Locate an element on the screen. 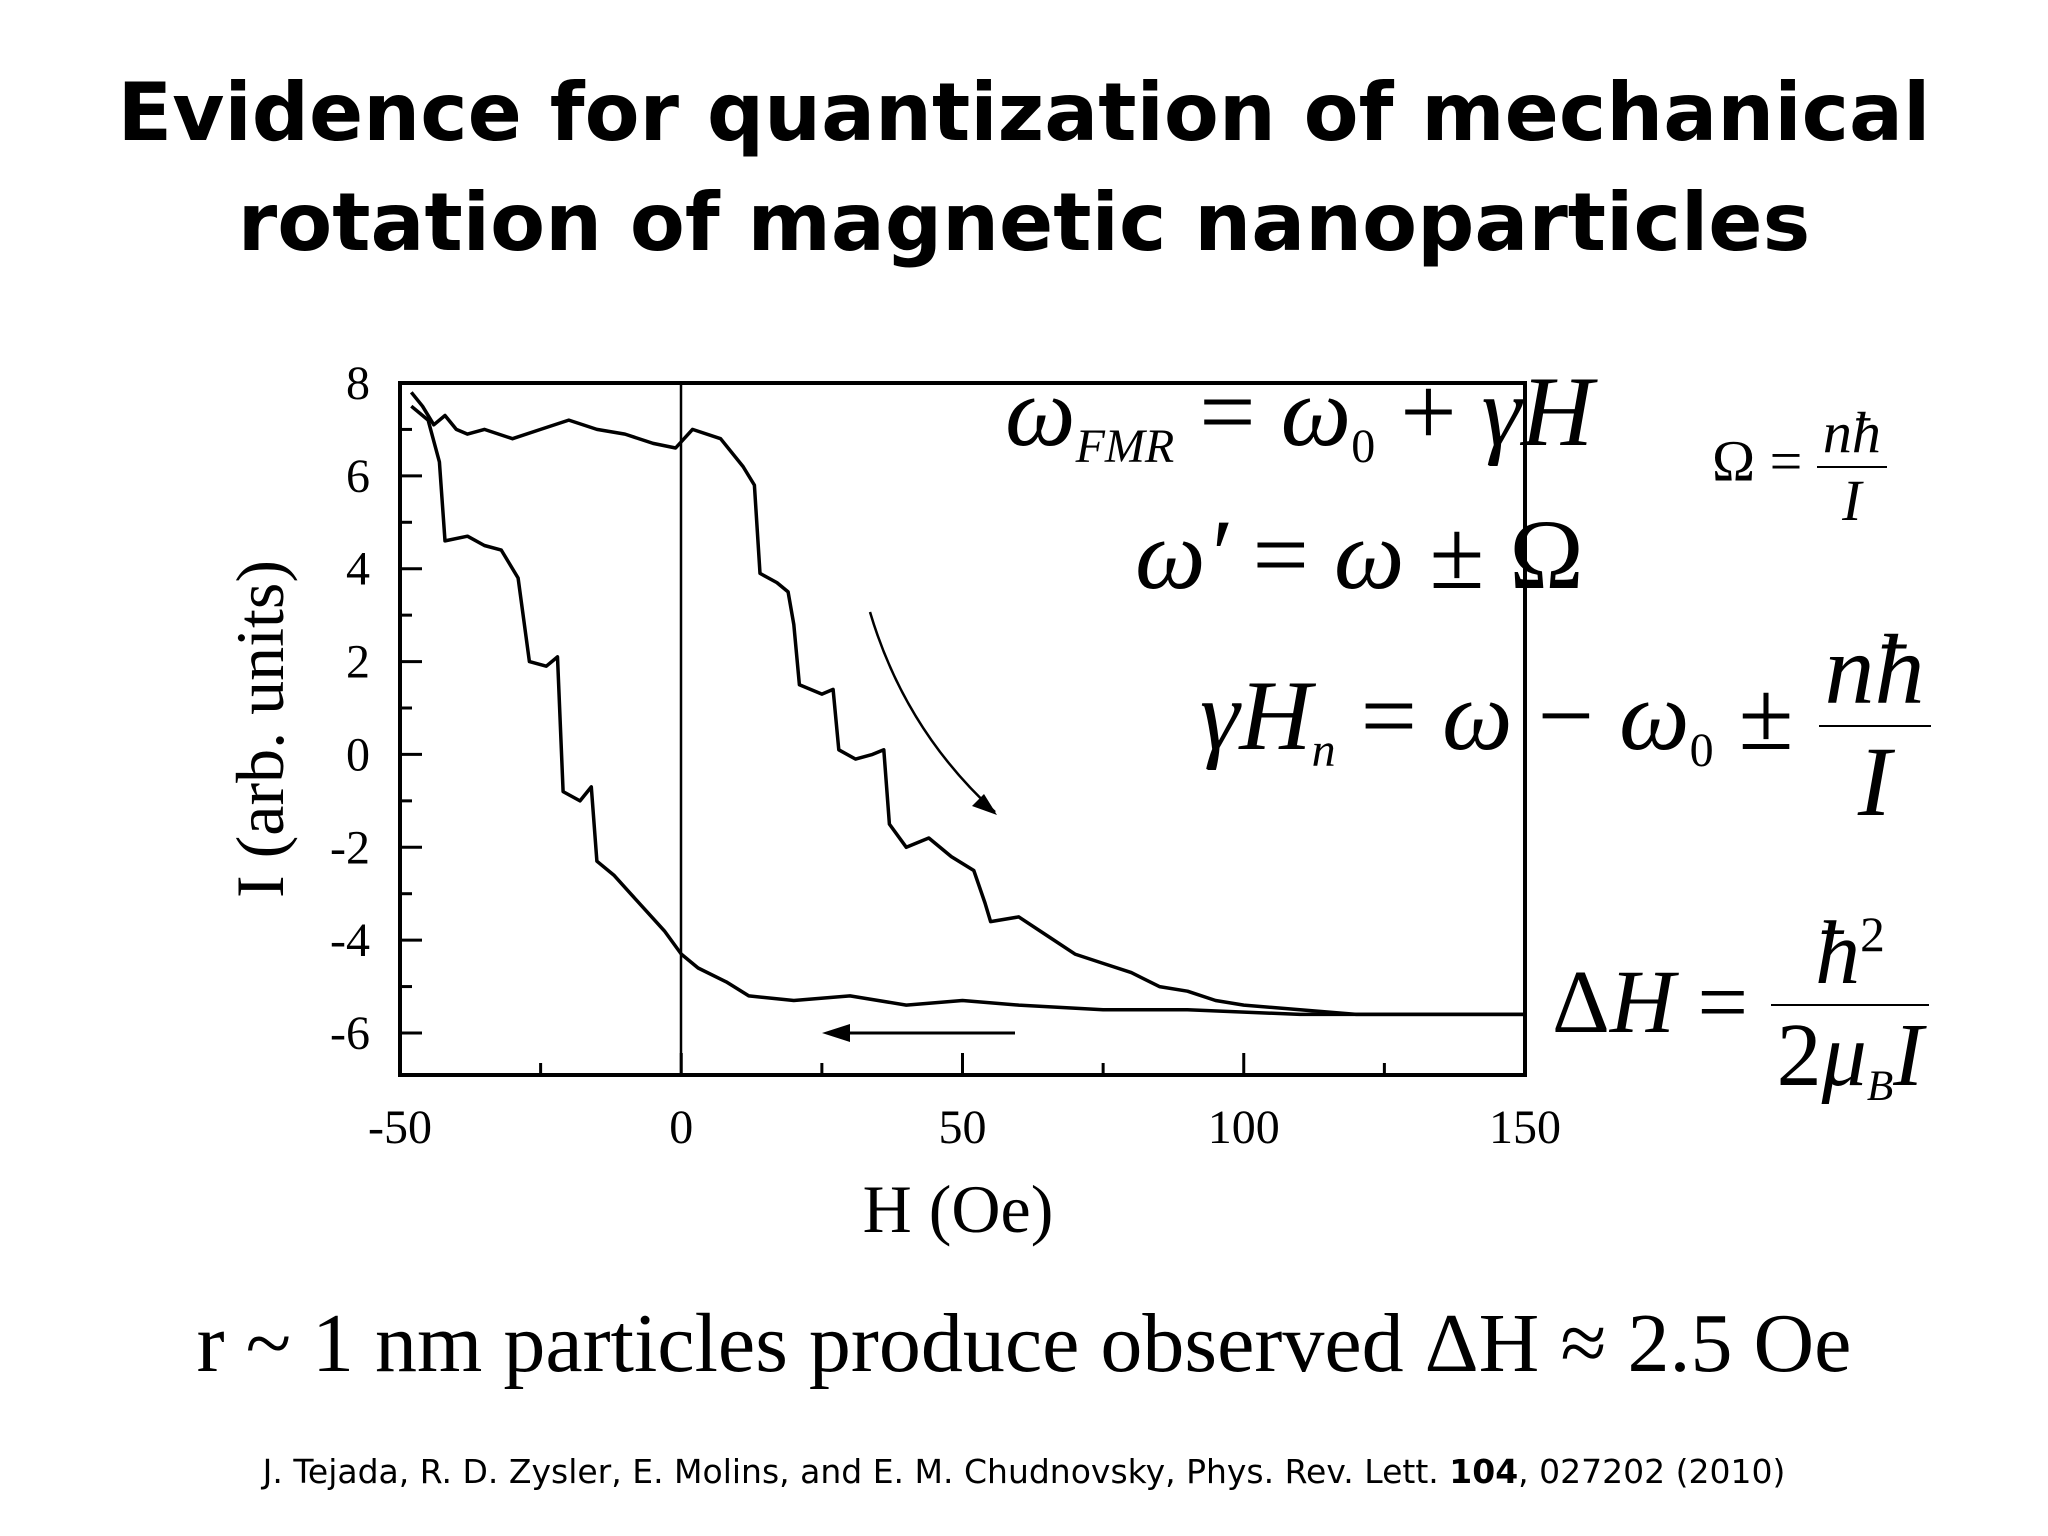 The height and width of the screenshot is (1536, 2048). x-tick-label: 0 is located at coordinates (681, 1127).